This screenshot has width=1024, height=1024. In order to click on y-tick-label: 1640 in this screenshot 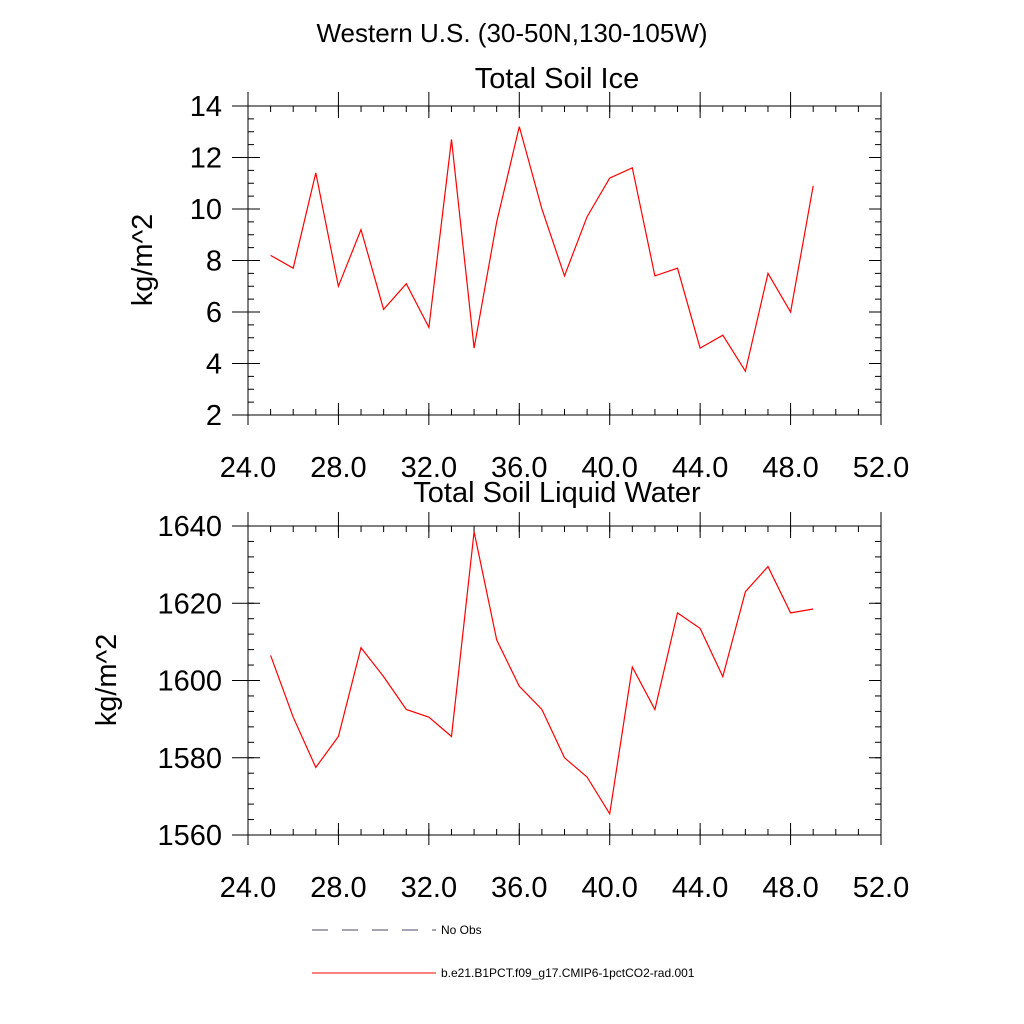, I will do `click(189, 527)`.